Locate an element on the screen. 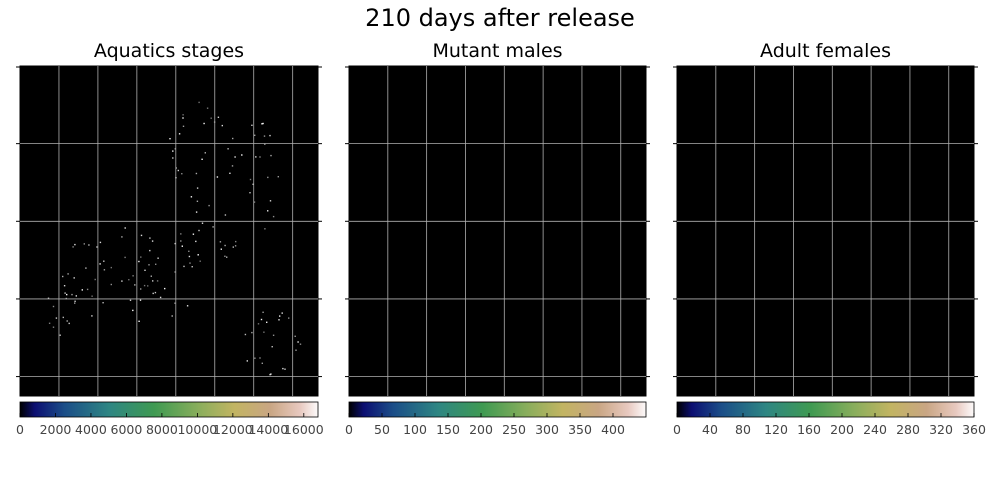  colorbar-tick-label: 40 is located at coordinates (710, 429).